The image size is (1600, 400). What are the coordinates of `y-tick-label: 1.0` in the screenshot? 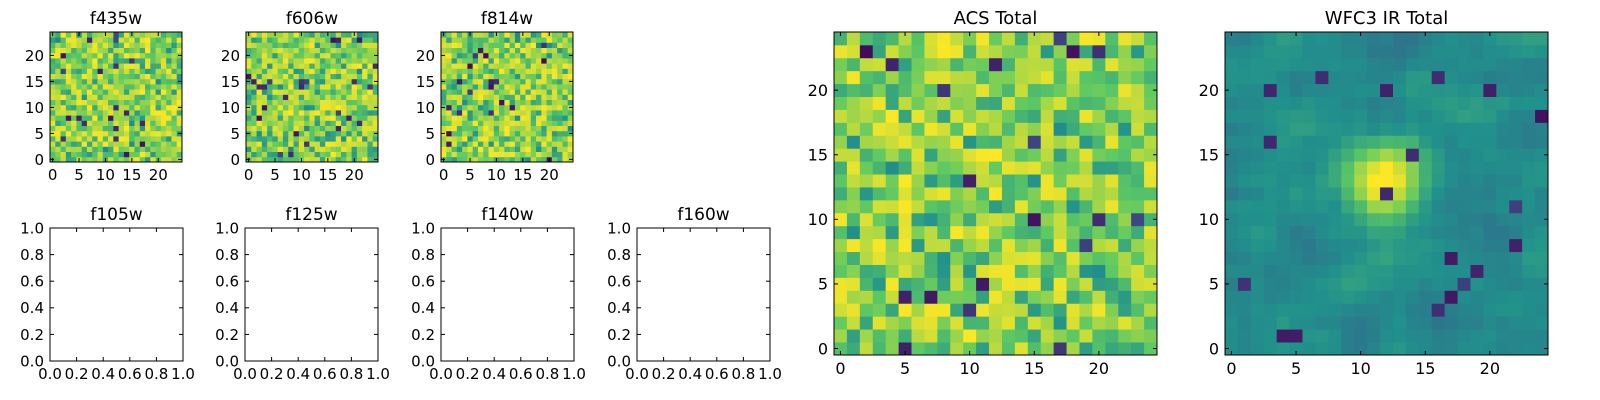 It's located at (423, 228).